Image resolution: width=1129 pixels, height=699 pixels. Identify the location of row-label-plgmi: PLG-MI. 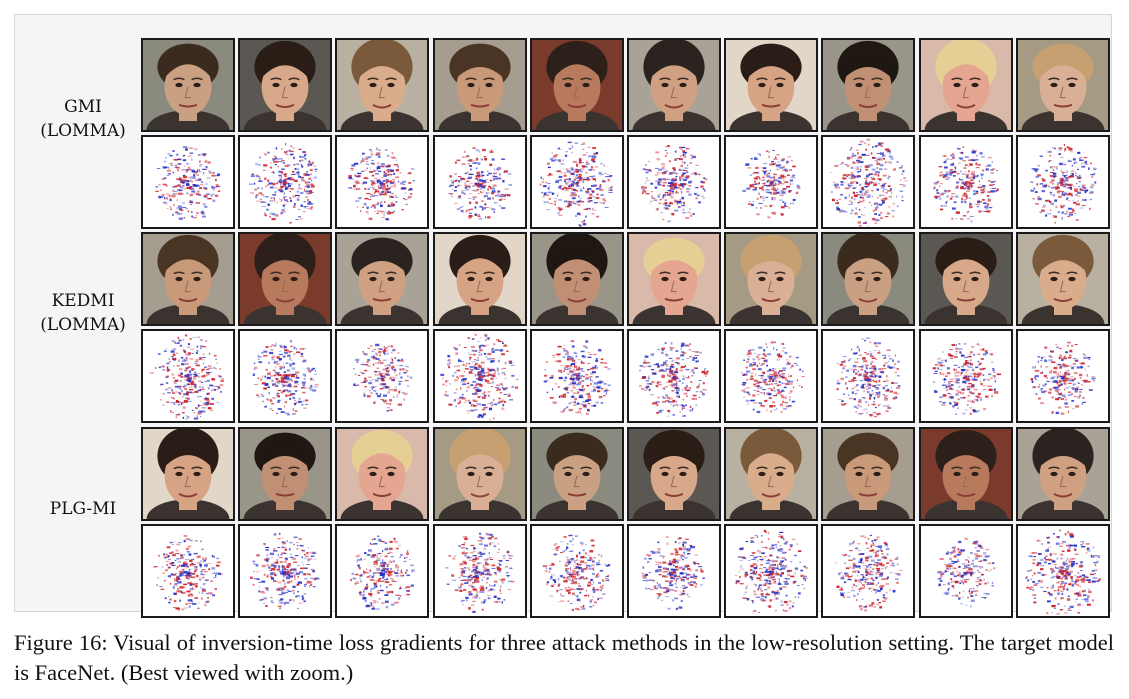
(83, 509).